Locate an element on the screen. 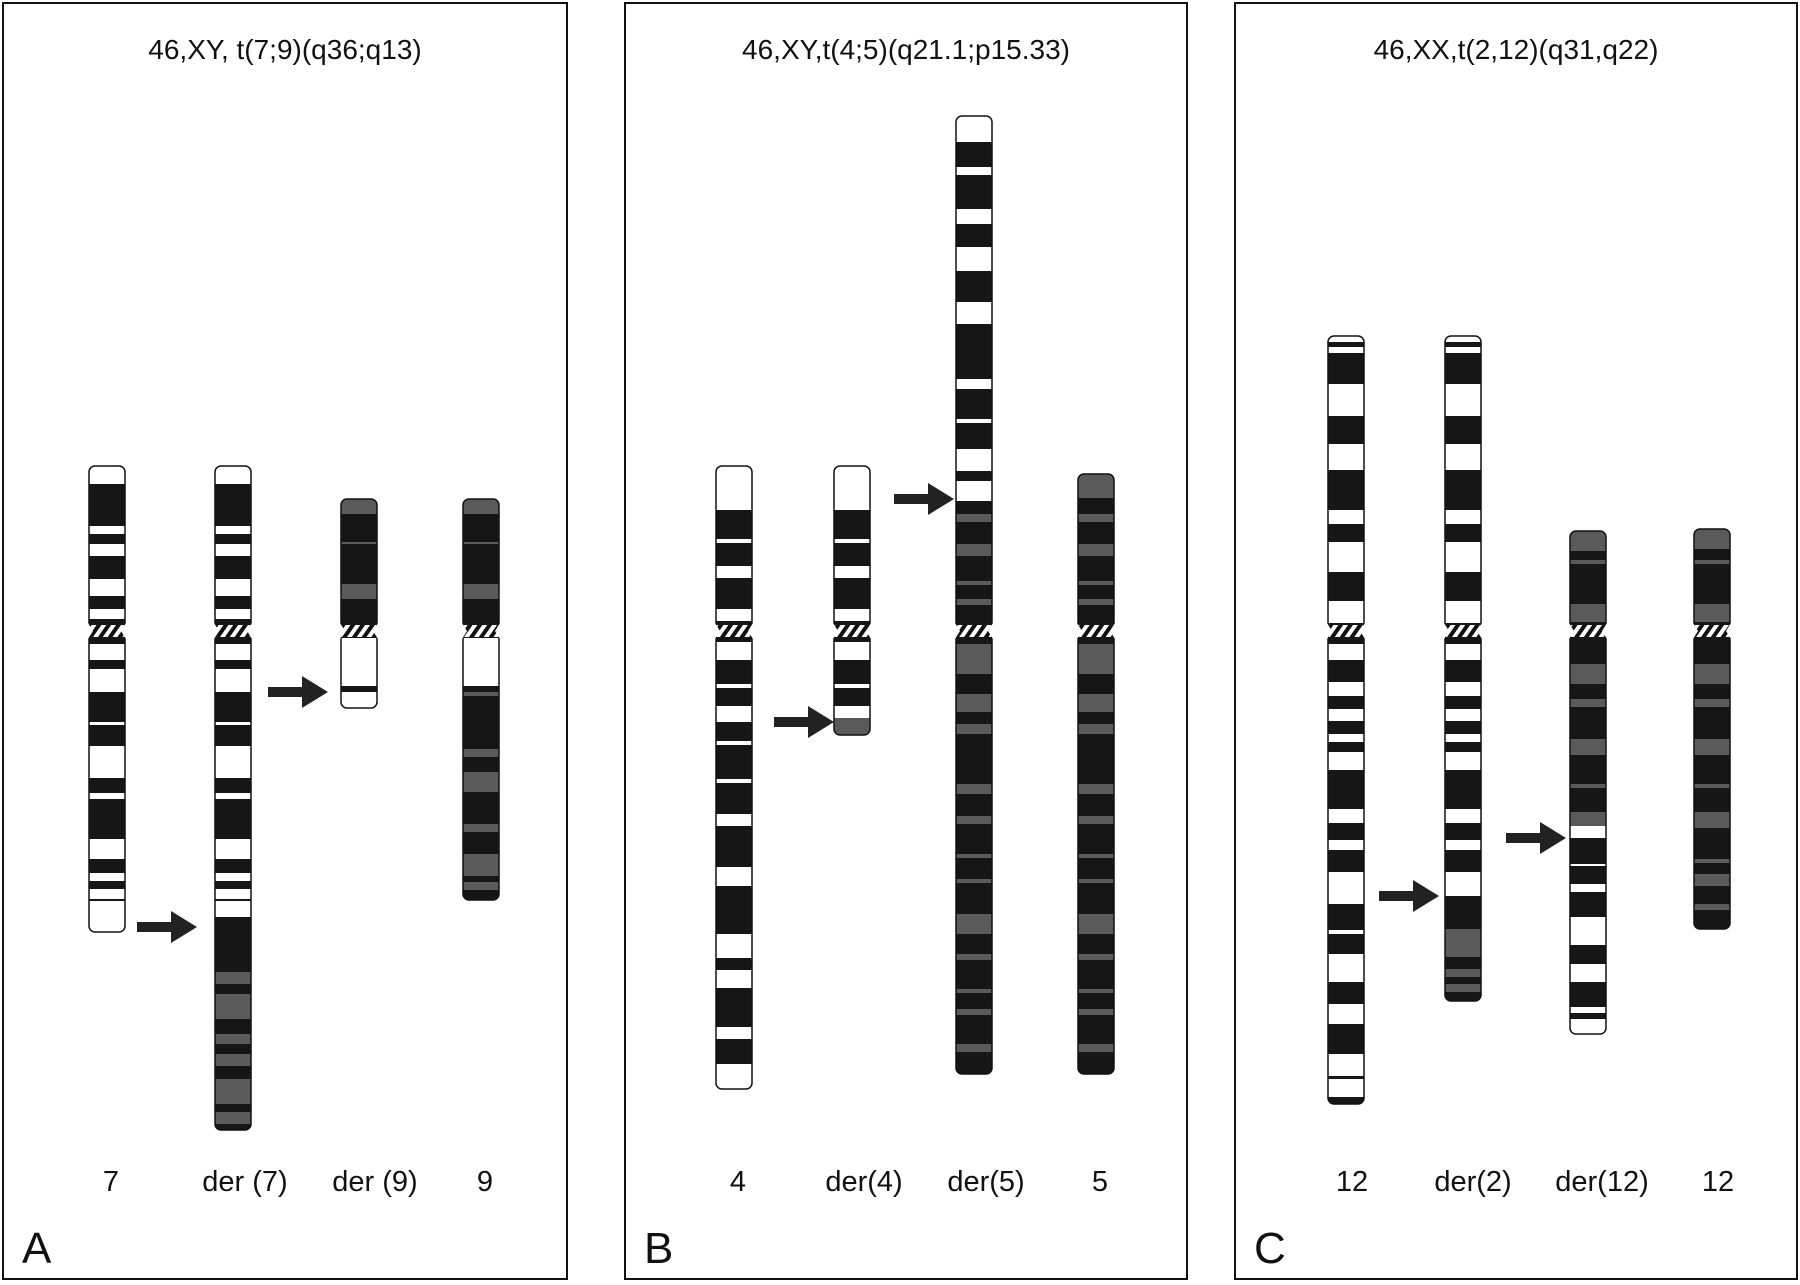  chromosome-label-4: 4 is located at coordinates (738, 1182).